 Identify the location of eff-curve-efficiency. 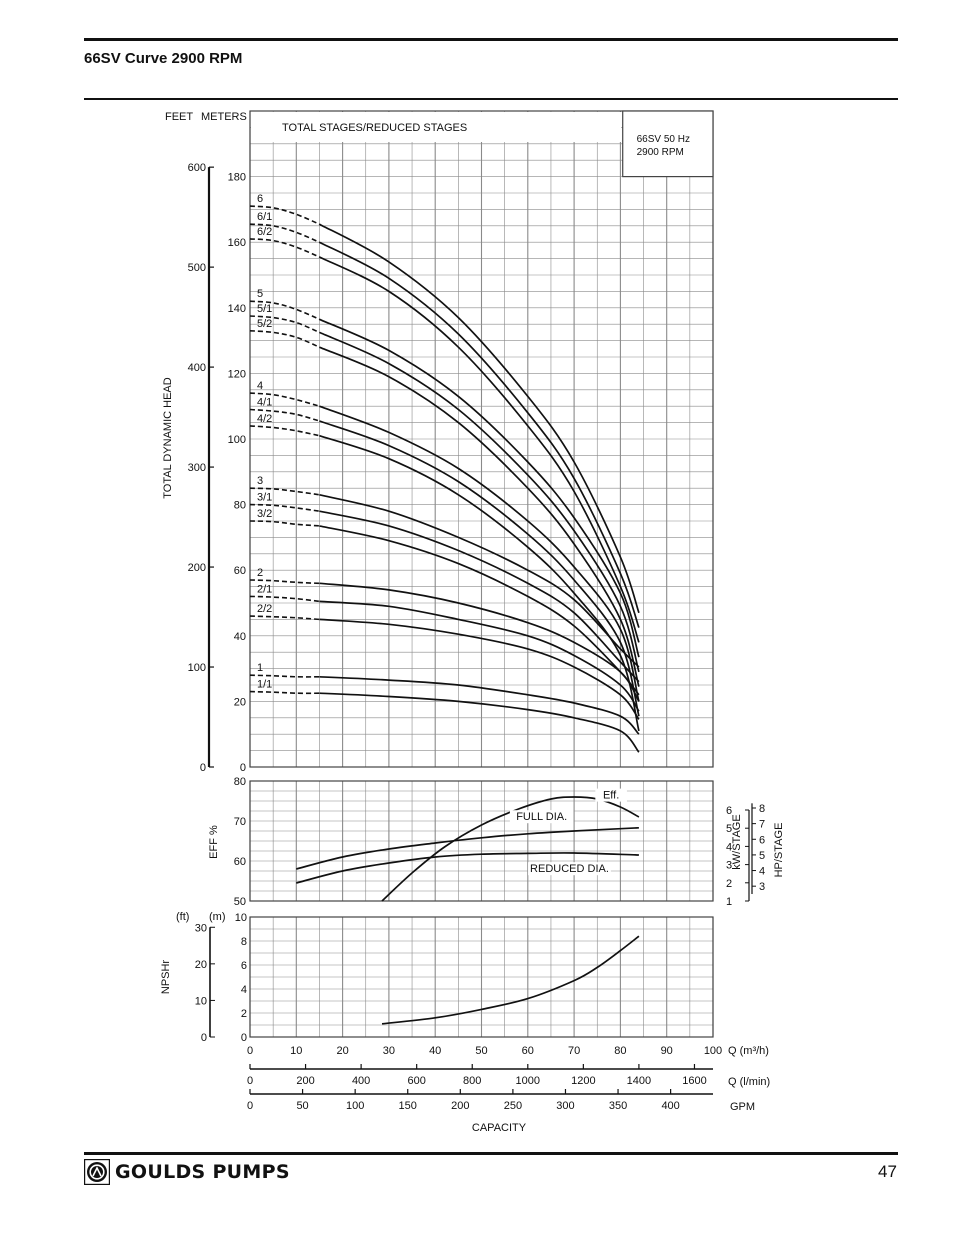
(510, 849).